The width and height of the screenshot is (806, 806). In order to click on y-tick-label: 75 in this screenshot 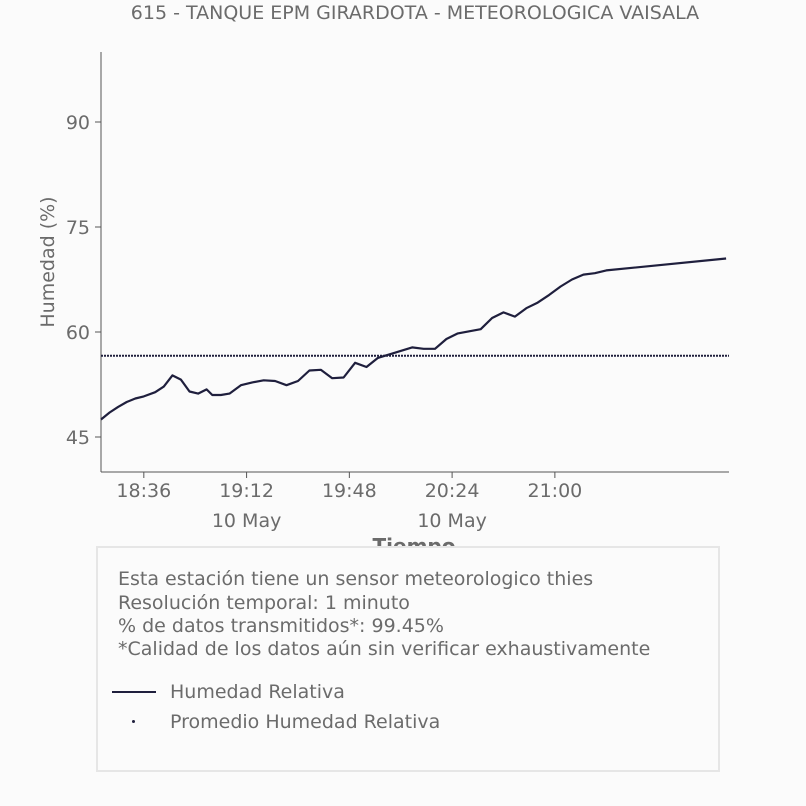, I will do `click(78, 228)`.